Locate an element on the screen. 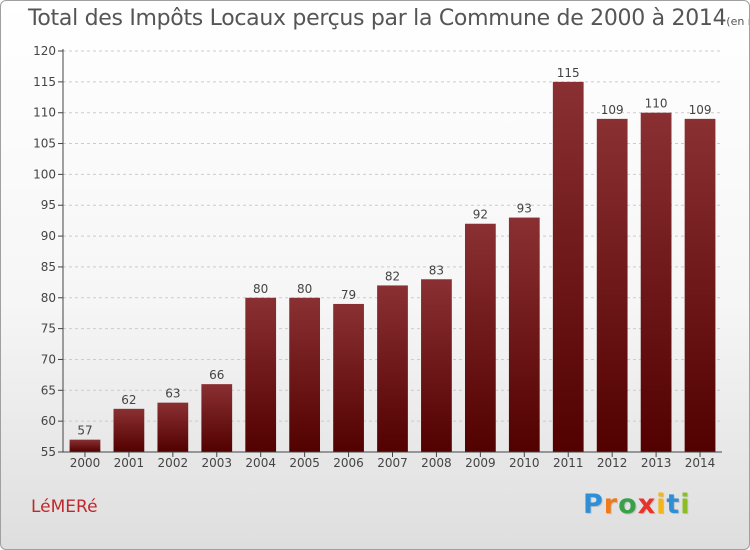  x-tick-label-2007: 2007 is located at coordinates (392, 463).